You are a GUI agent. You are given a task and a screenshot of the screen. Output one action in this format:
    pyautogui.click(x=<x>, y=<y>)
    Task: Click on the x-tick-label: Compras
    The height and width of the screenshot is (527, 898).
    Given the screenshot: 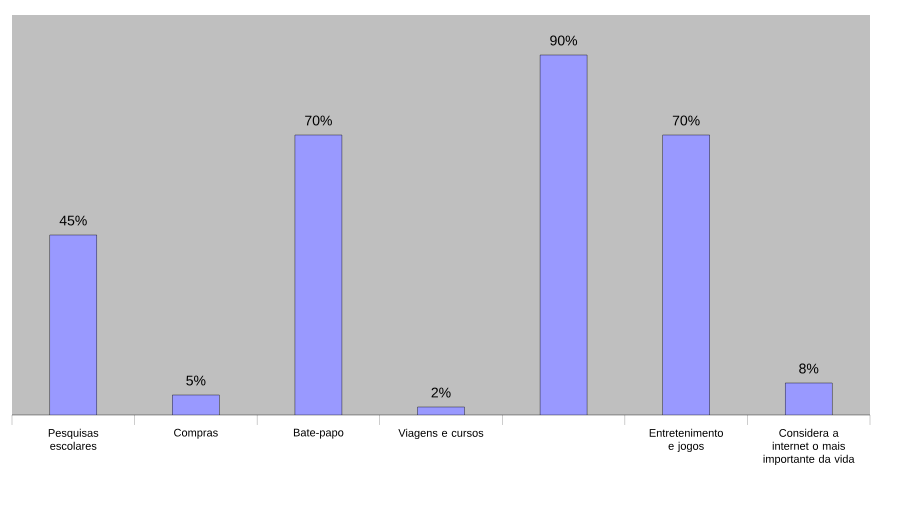 What is the action you would take?
    pyautogui.click(x=196, y=433)
    